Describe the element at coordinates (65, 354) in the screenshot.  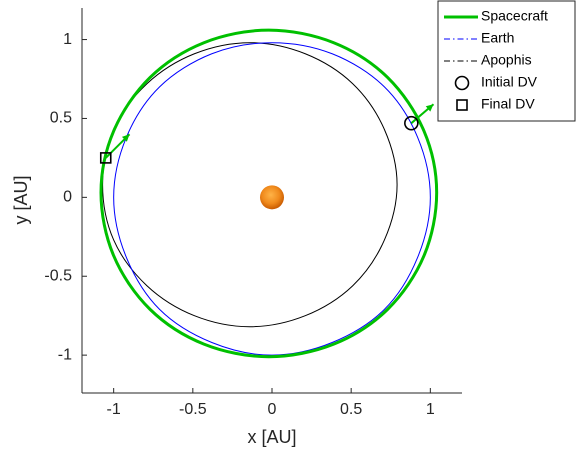
I see `y-tick-label: -1` at that location.